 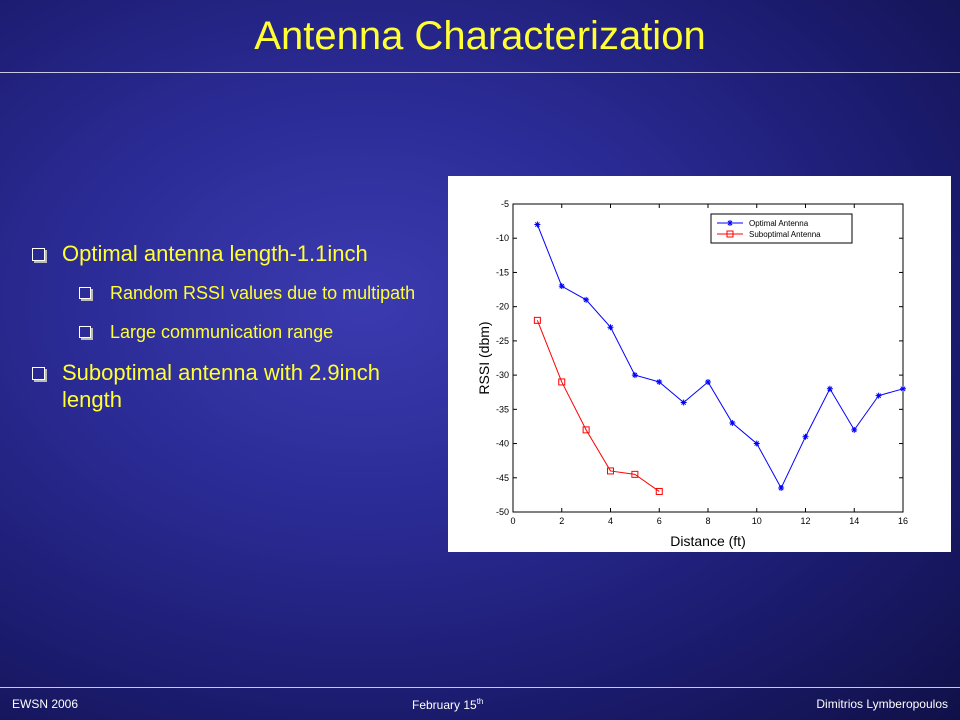 I want to click on y-tick-label: -5, so click(x=505, y=204).